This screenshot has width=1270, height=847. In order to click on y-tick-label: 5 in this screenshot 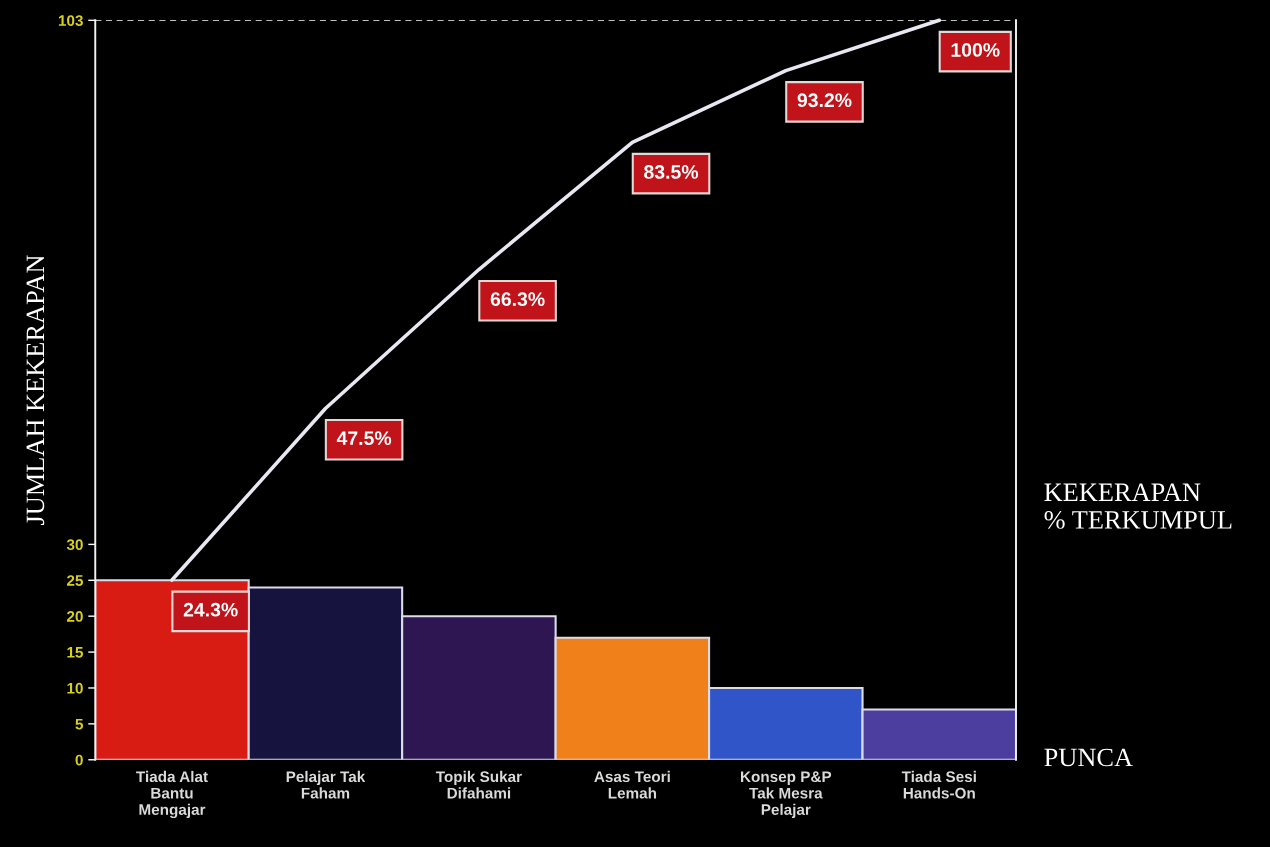, I will do `click(79, 724)`.